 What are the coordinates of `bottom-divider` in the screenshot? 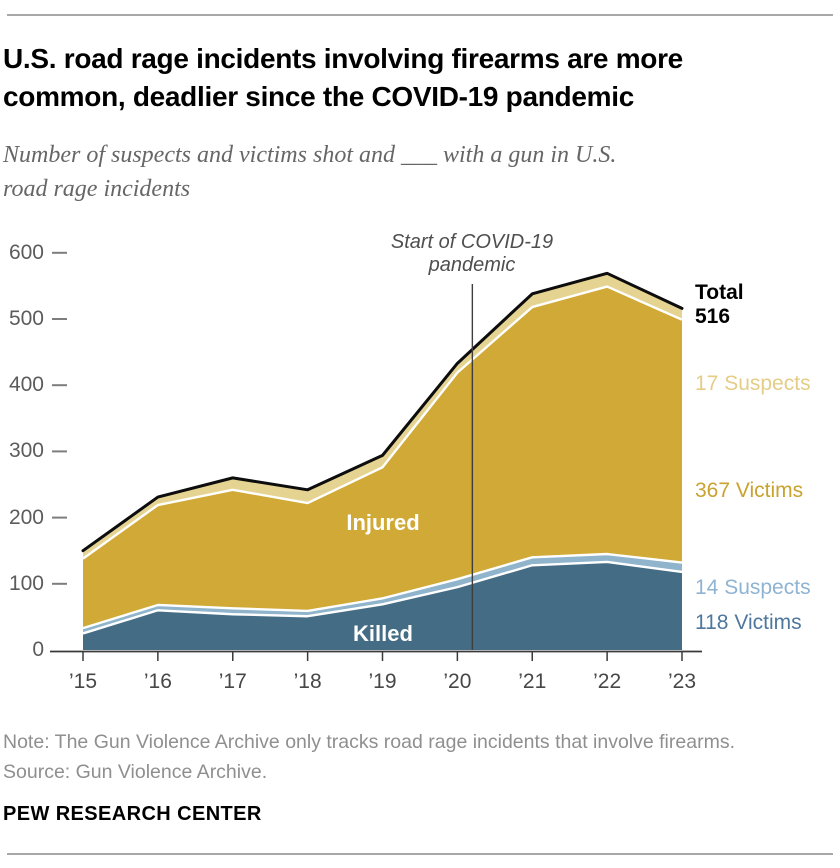 It's located at (420, 854).